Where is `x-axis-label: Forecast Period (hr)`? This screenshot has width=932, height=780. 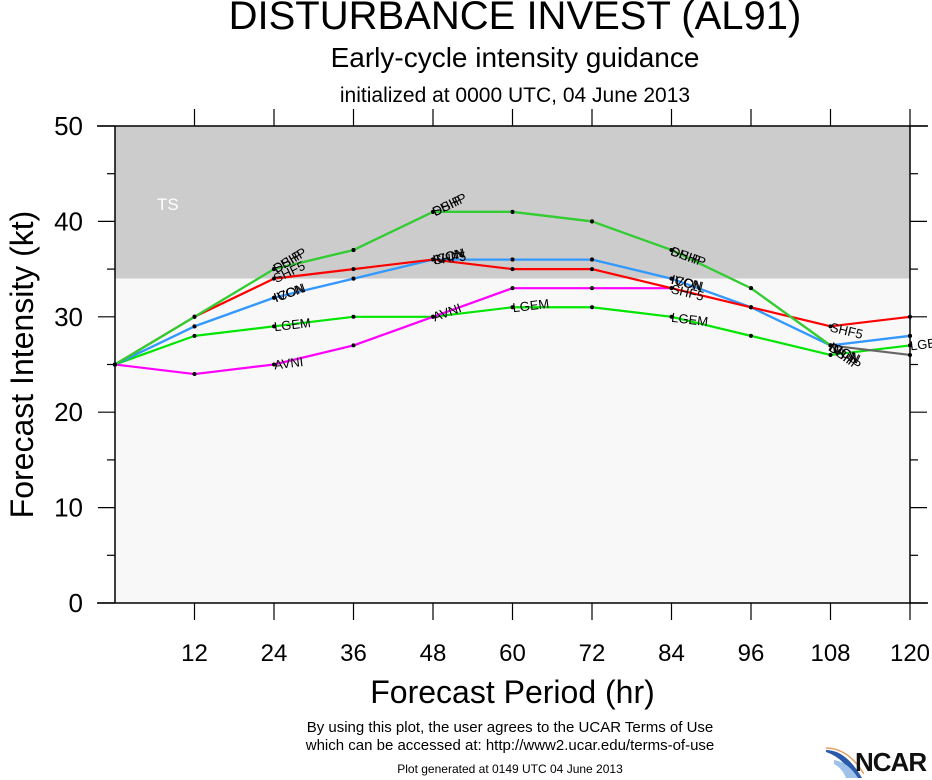 x-axis-label: Forecast Period (hr) is located at coordinates (512, 692).